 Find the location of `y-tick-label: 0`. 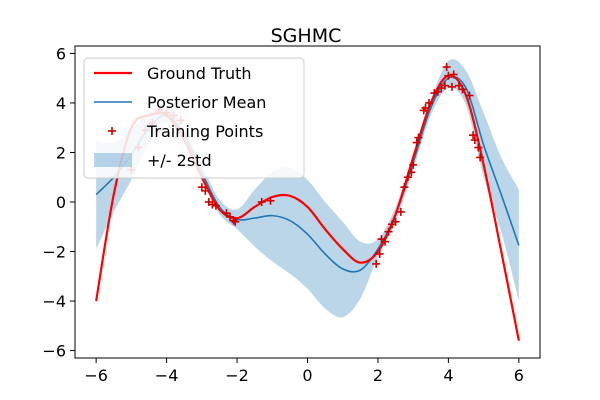

y-tick-label: 0 is located at coordinates (61, 202).